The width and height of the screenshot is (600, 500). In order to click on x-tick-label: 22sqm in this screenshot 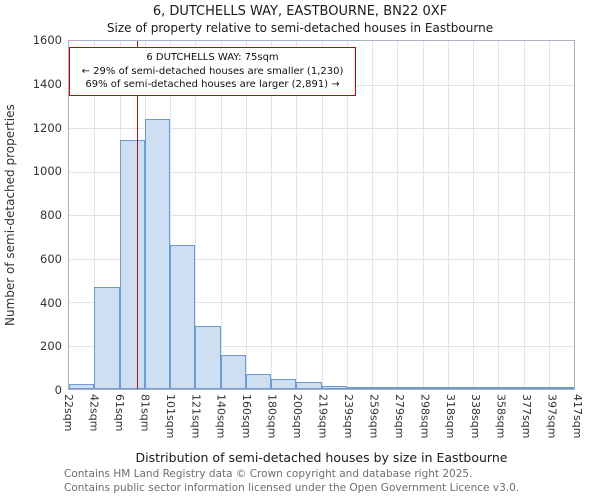, I will do `click(68, 413)`.